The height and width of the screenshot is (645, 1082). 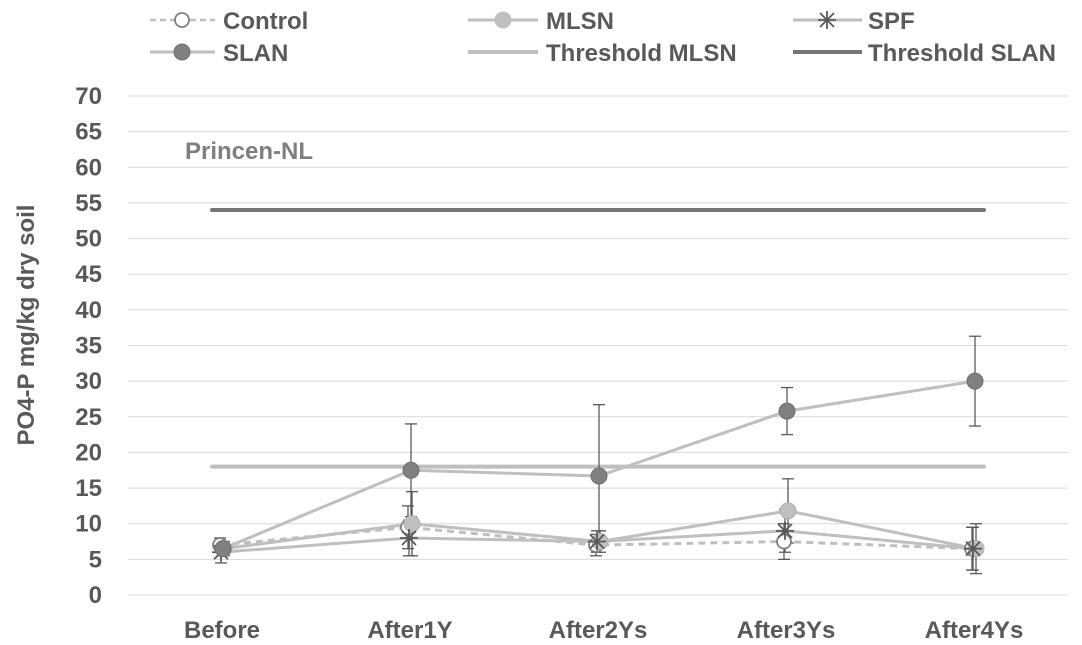 What do you see at coordinates (95, 595) in the screenshot?
I see `y-tick-label-0: 0` at bounding box center [95, 595].